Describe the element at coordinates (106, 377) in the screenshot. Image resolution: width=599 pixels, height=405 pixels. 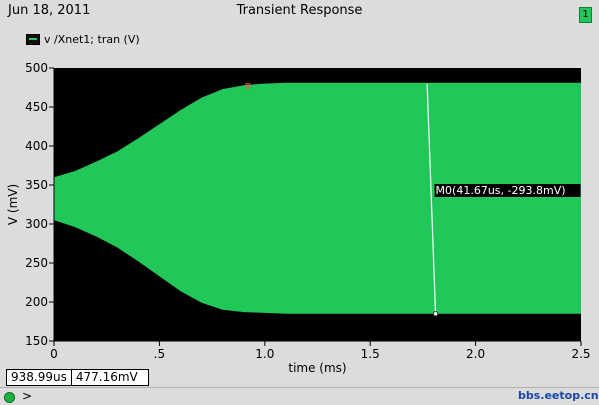
I see `readout-y: 477.16mV` at that location.